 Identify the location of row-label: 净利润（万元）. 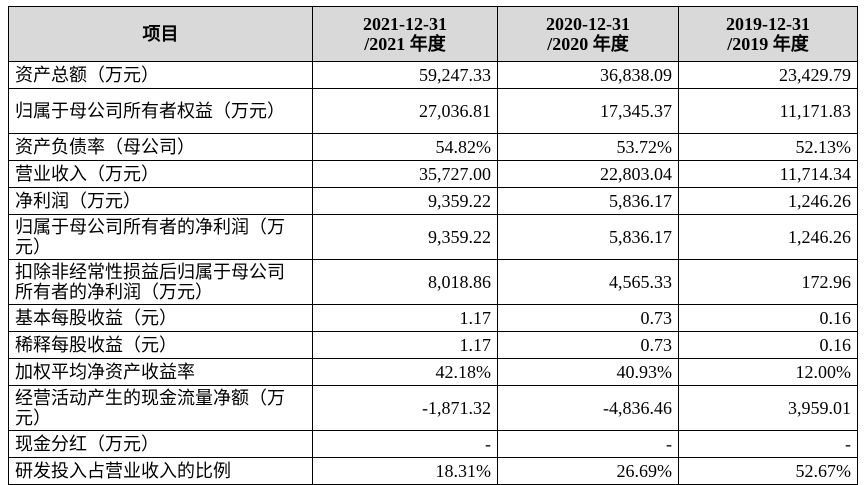
(160, 201).